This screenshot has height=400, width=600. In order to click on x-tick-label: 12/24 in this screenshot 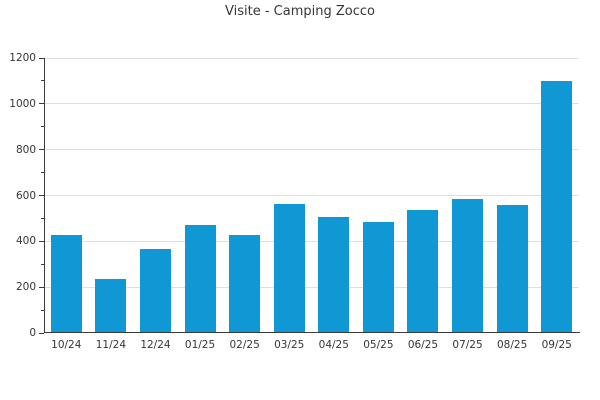, I will do `click(155, 345)`.